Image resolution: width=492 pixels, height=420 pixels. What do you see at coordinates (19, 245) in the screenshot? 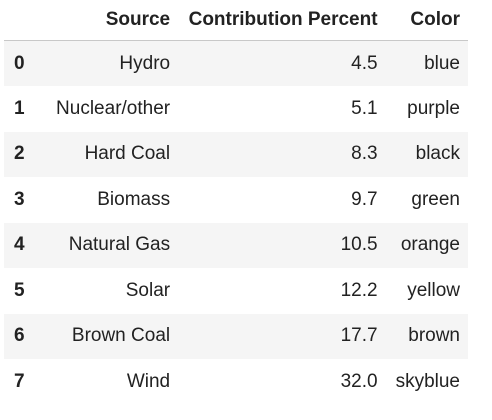
I see `row-index: 4` at bounding box center [19, 245].